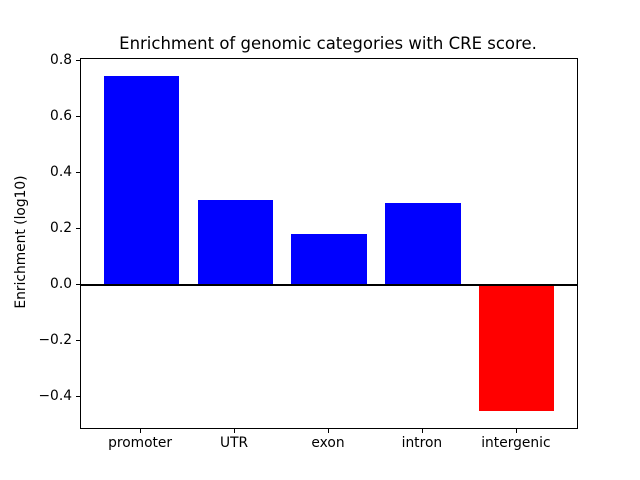 Image resolution: width=640 pixels, height=480 pixels. Describe the element at coordinates (61, 283) in the screenshot. I see `y-tick-label: 0.0` at that location.